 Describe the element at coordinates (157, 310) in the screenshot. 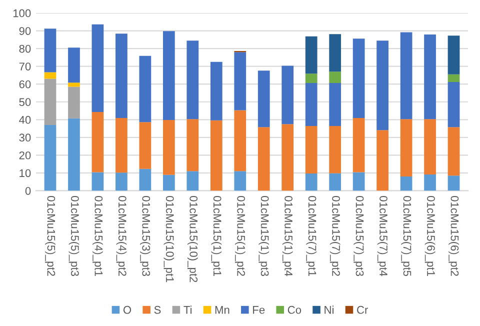

I see `legend-label: S` at that location.